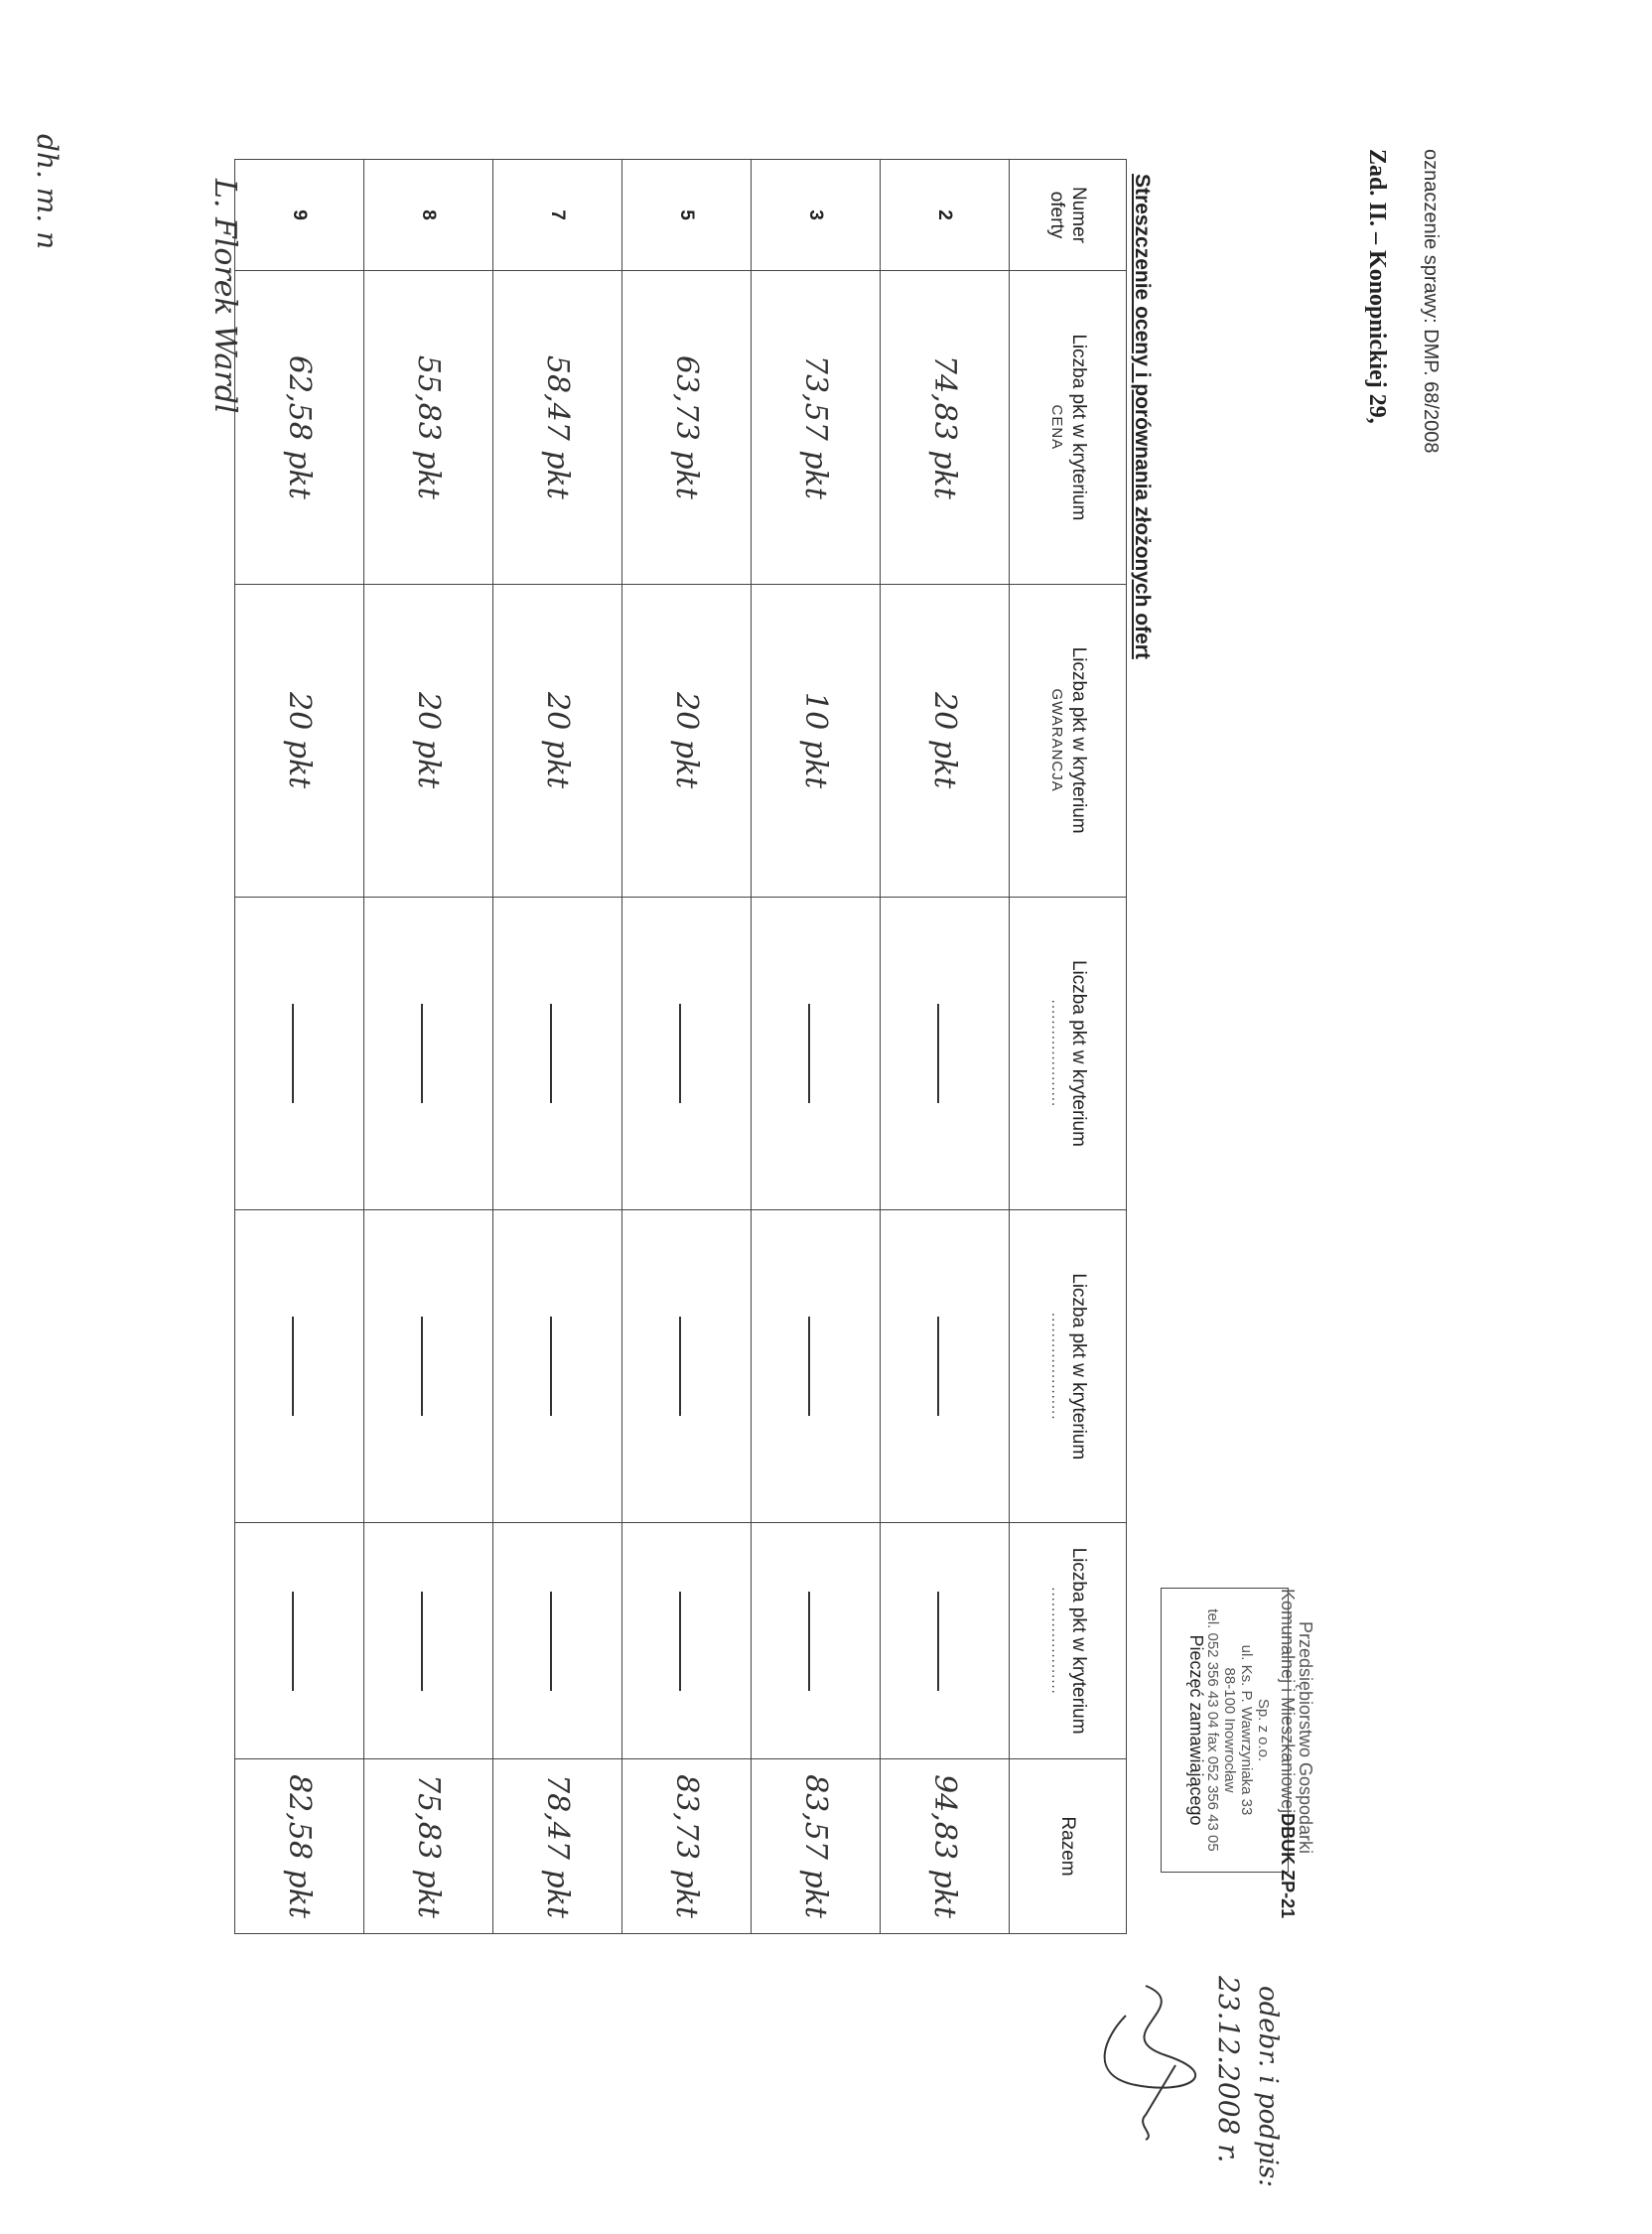 The height and width of the screenshot is (2234, 1652). What do you see at coordinates (816, 1846) in the screenshot?
I see `cell-razem: 83,57 pkt` at bounding box center [816, 1846].